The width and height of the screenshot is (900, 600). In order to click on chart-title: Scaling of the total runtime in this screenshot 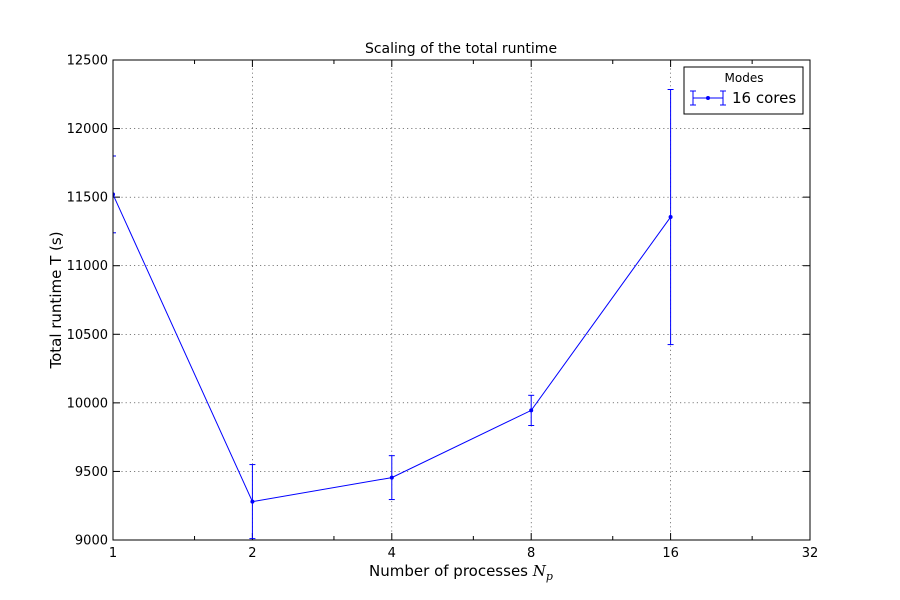, I will do `click(461, 49)`.